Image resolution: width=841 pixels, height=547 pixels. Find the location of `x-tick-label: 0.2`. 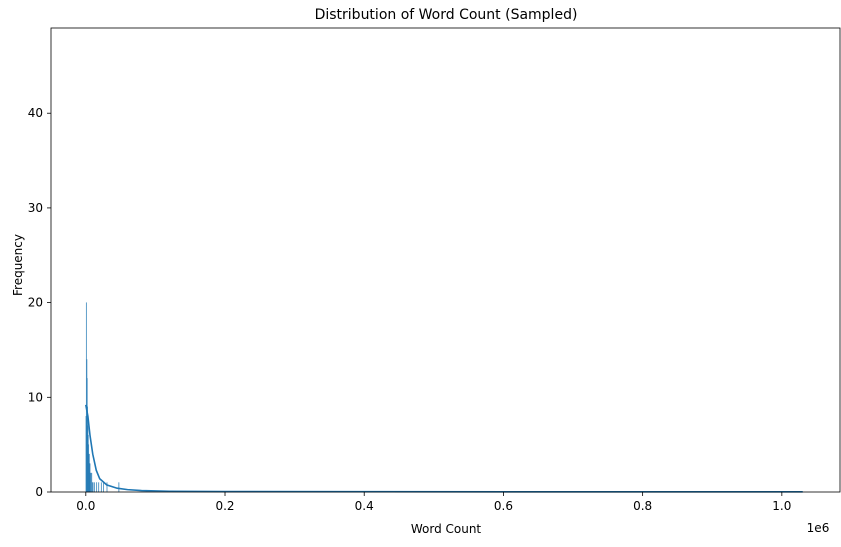

x-tick-label: 0.2 is located at coordinates (224, 506).